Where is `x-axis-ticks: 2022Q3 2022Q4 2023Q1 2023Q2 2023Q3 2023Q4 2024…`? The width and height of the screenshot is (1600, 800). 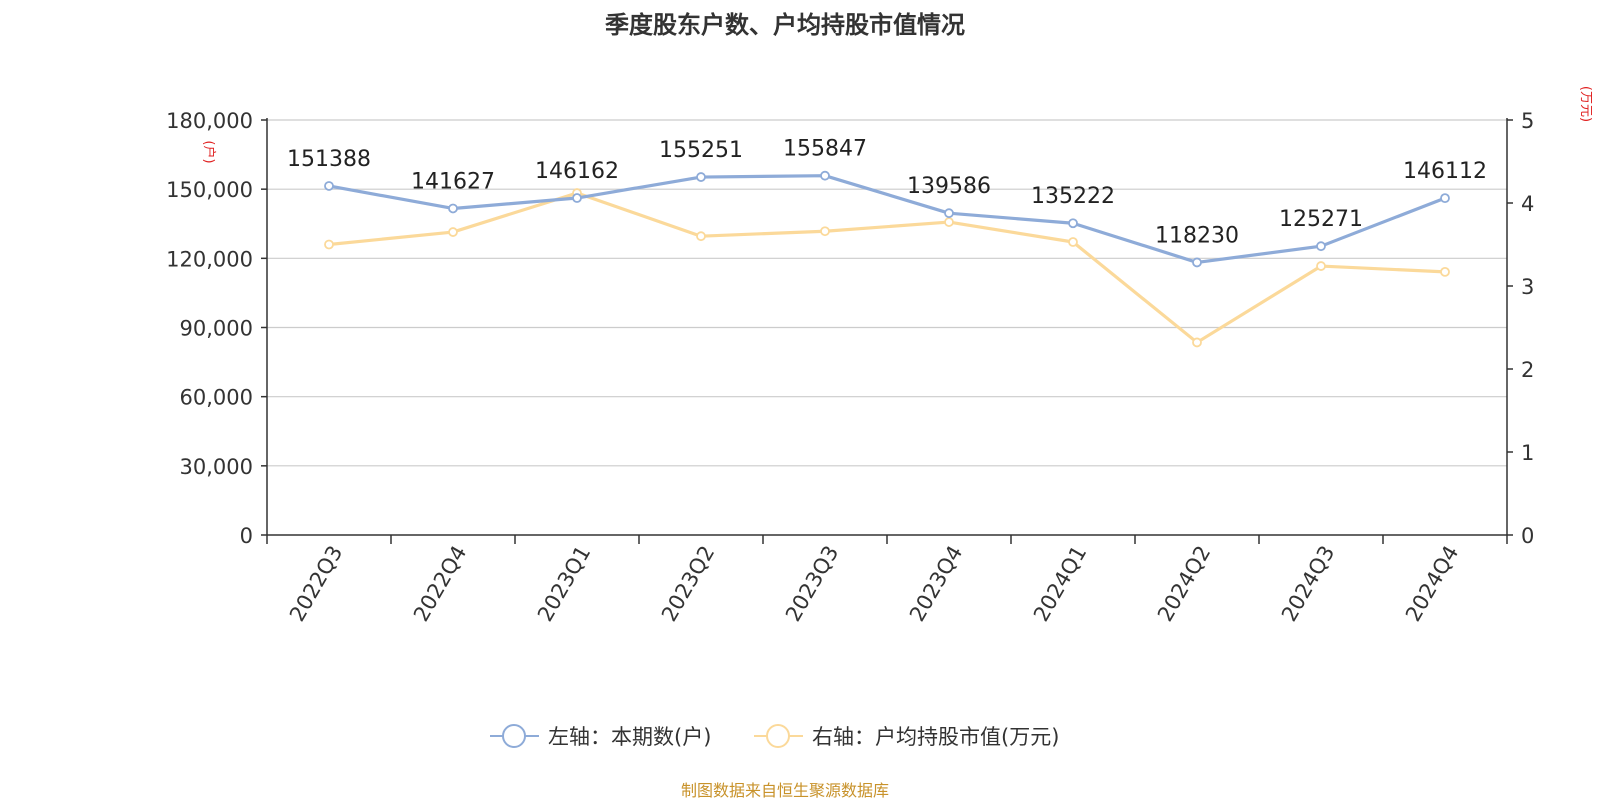 x-axis-ticks: 2022Q3 2022Q4 2023Q1 2023Q2 2023Q3 2023Q4 2024… is located at coordinates (887, 580).